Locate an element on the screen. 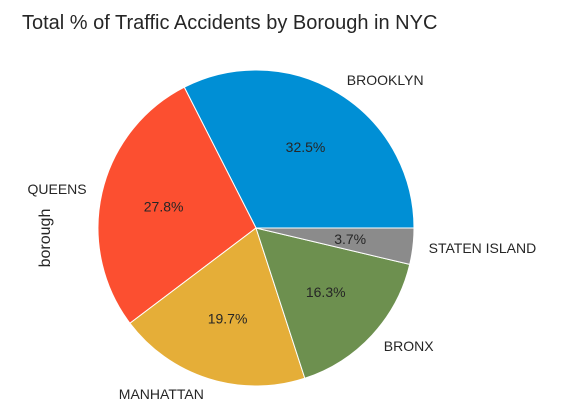 Image resolution: width=583 pixels, height=411 pixels. pie-slice-staten-island is located at coordinates (335, 246).